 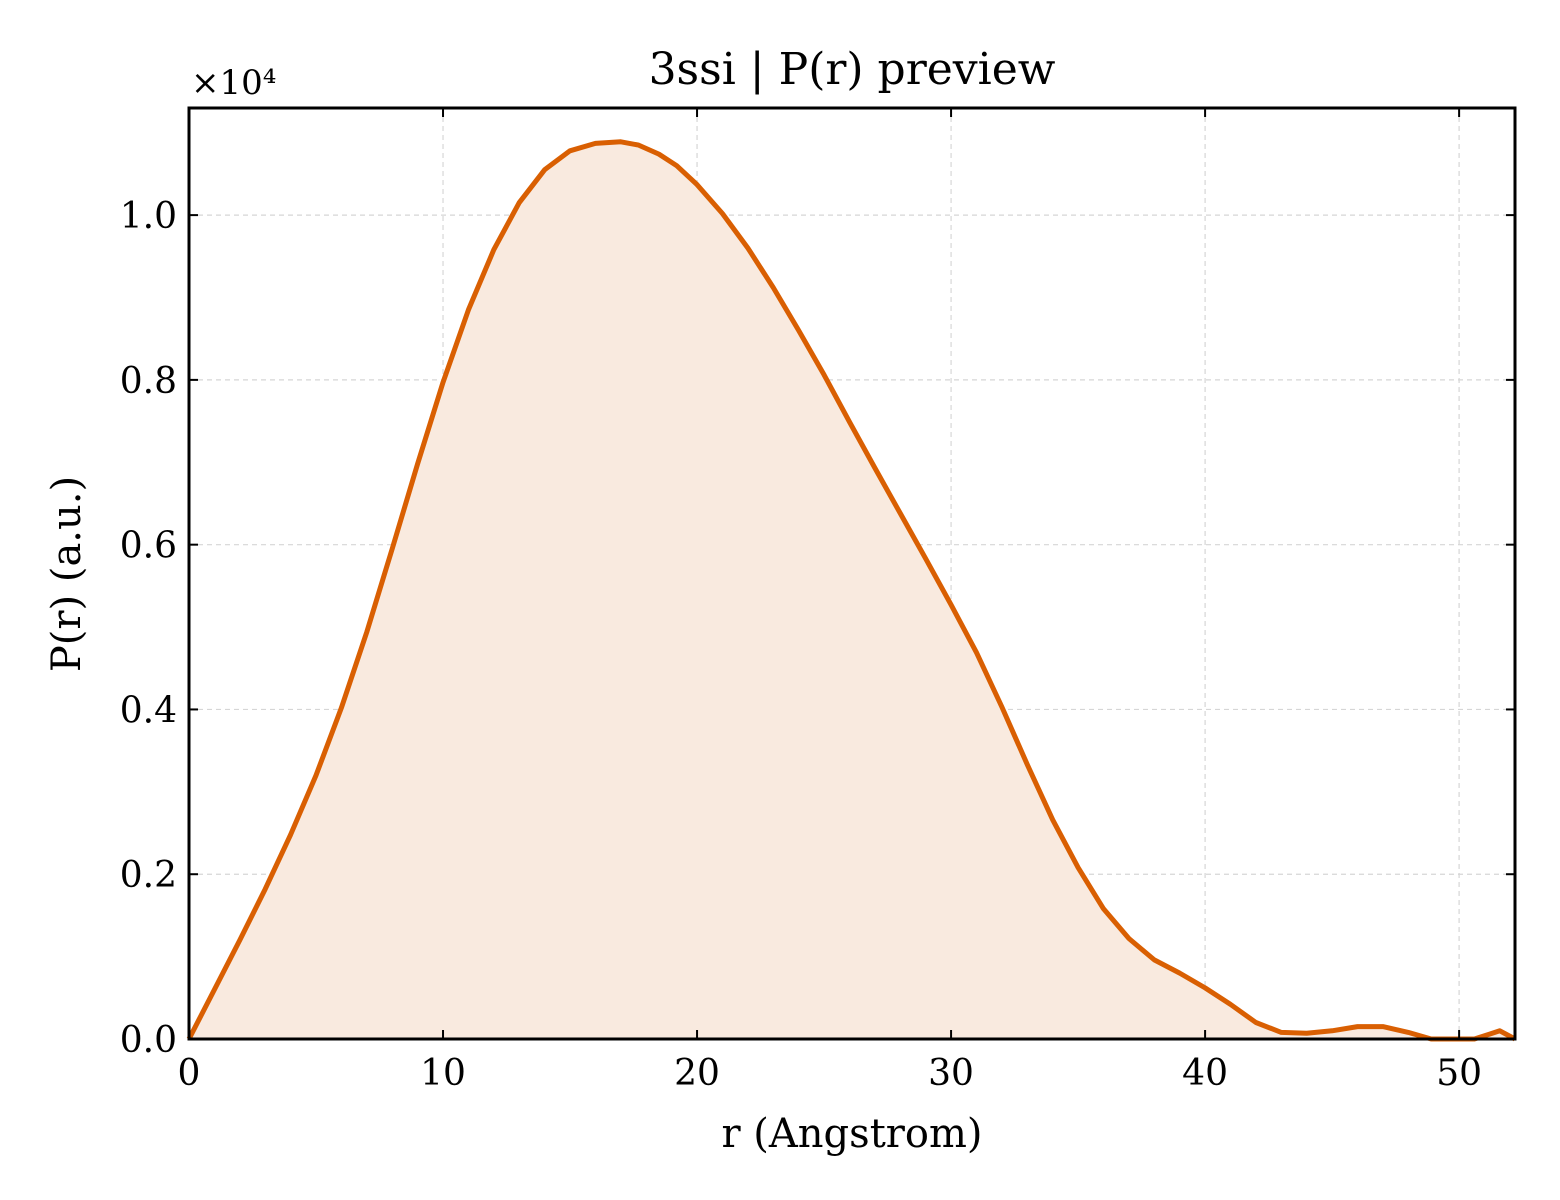 What do you see at coordinates (148, 710) in the screenshot?
I see `y-tick-label: 0.4` at bounding box center [148, 710].